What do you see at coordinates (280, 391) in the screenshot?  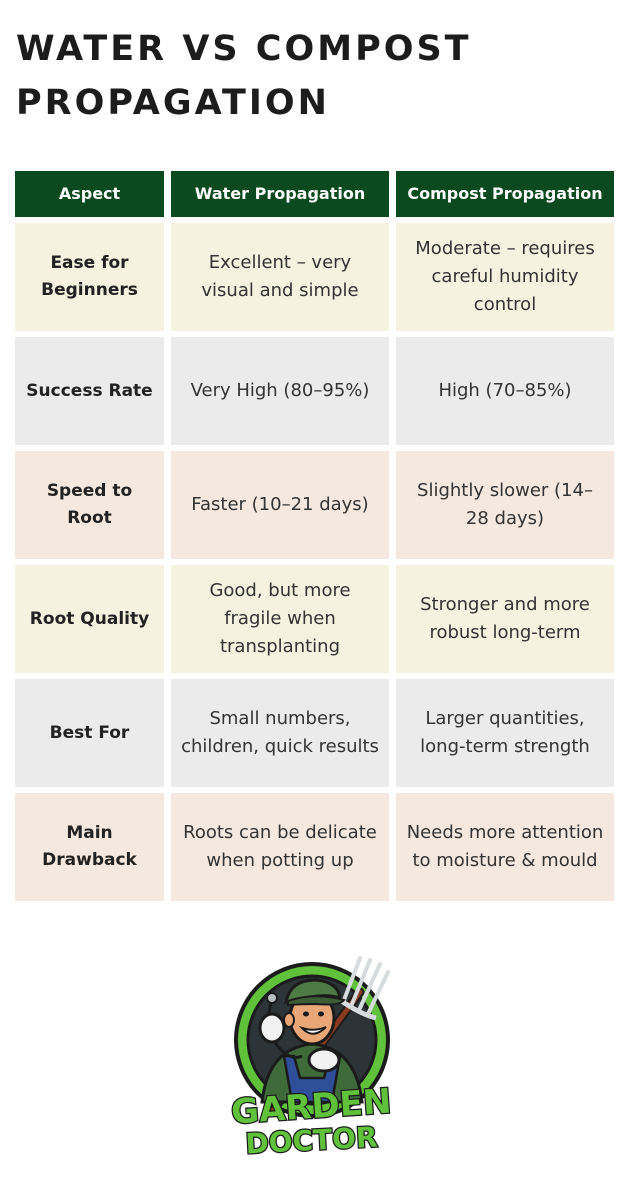 I see `water-value-cell: Very High (80–95%)` at bounding box center [280, 391].